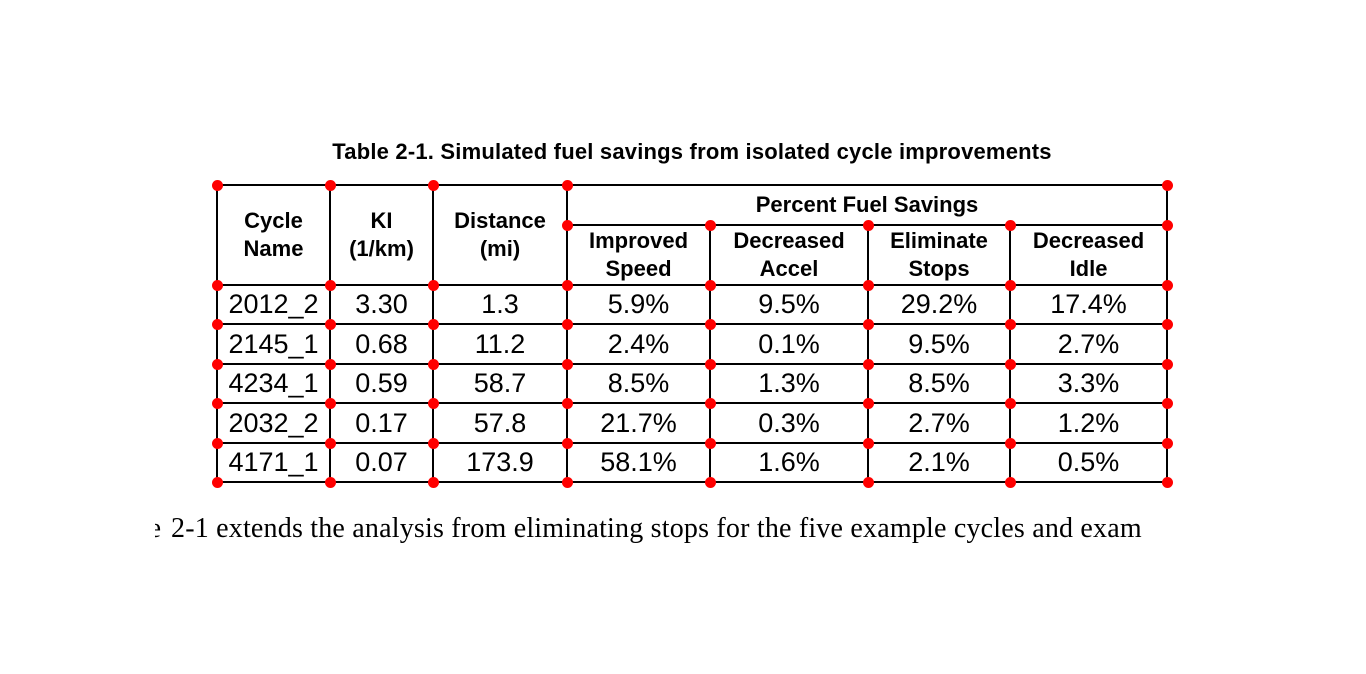 Image resolution: width=1366 pixels, height=674 pixels. What do you see at coordinates (381, 220) in the screenshot?
I see `col-header-line: KI` at bounding box center [381, 220].